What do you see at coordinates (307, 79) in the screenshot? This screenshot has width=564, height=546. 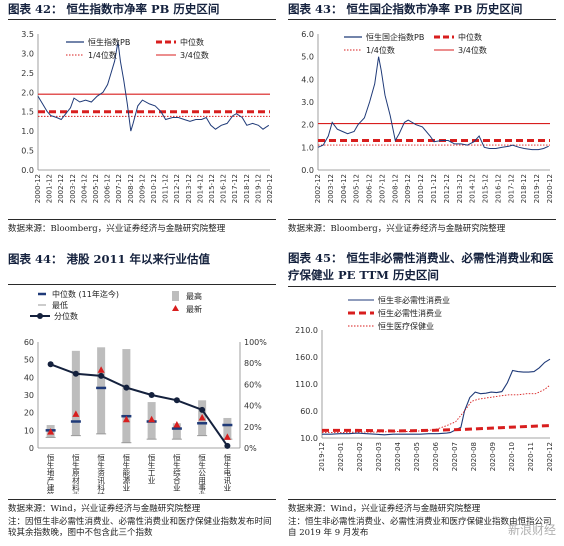 I see `y-tick-label: 4.0` at bounding box center [307, 79].